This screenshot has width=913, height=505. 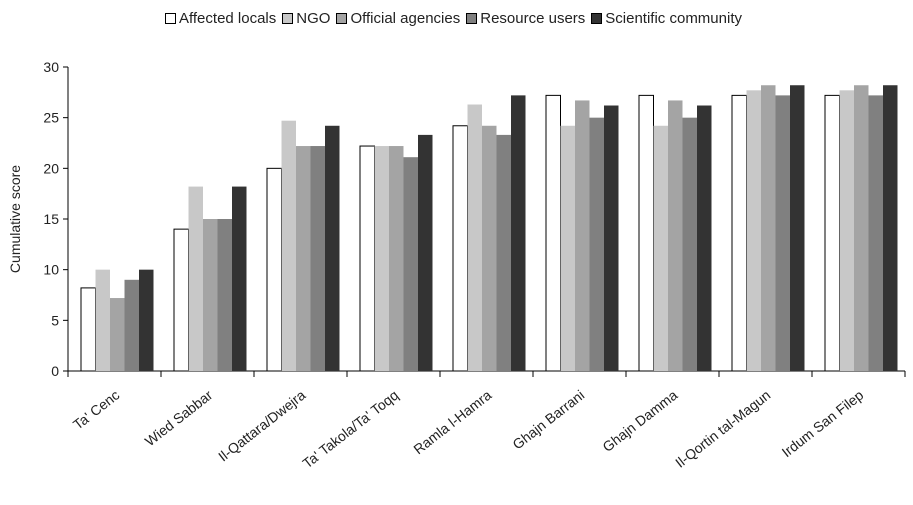 I want to click on x-tick-label: Il-Qortin tal-Magun, so click(x=722, y=429).